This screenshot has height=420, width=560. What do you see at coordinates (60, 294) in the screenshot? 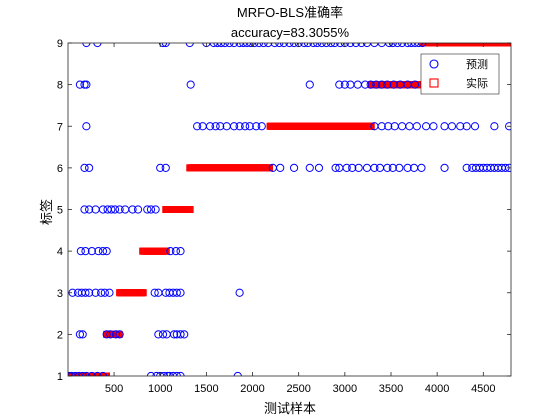
I see `y-tick-label: 3` at bounding box center [60, 294].